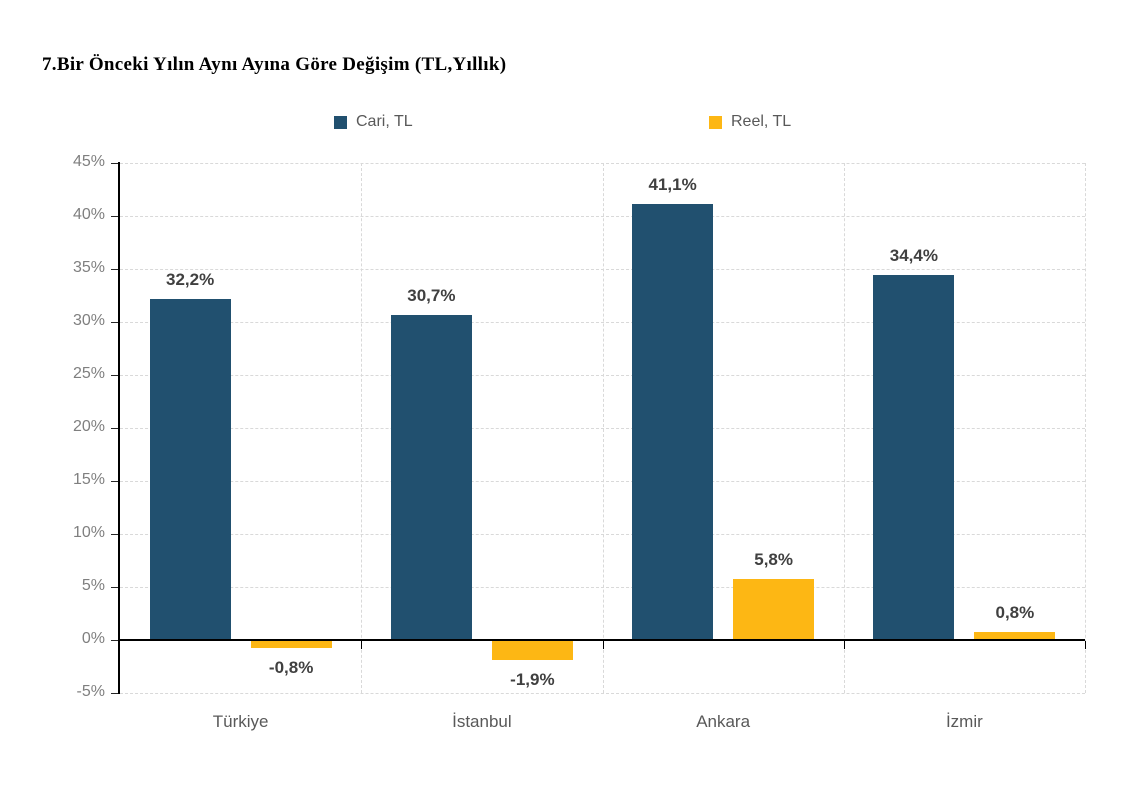  What do you see at coordinates (482, 721) in the screenshot?
I see `category-label: İstanbul` at bounding box center [482, 721].